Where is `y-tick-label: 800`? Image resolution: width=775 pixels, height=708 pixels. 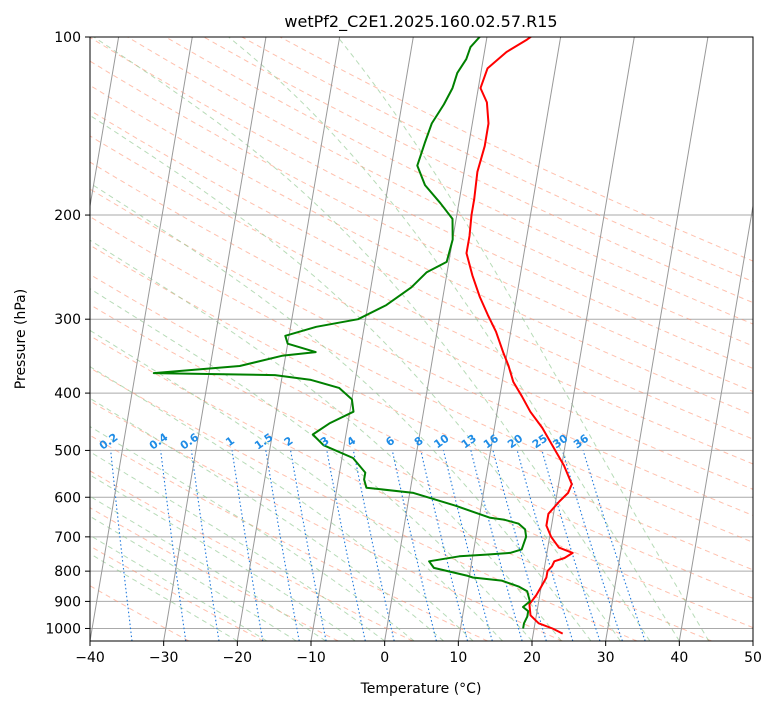 y-tick-label: 800 is located at coordinates (67, 572).